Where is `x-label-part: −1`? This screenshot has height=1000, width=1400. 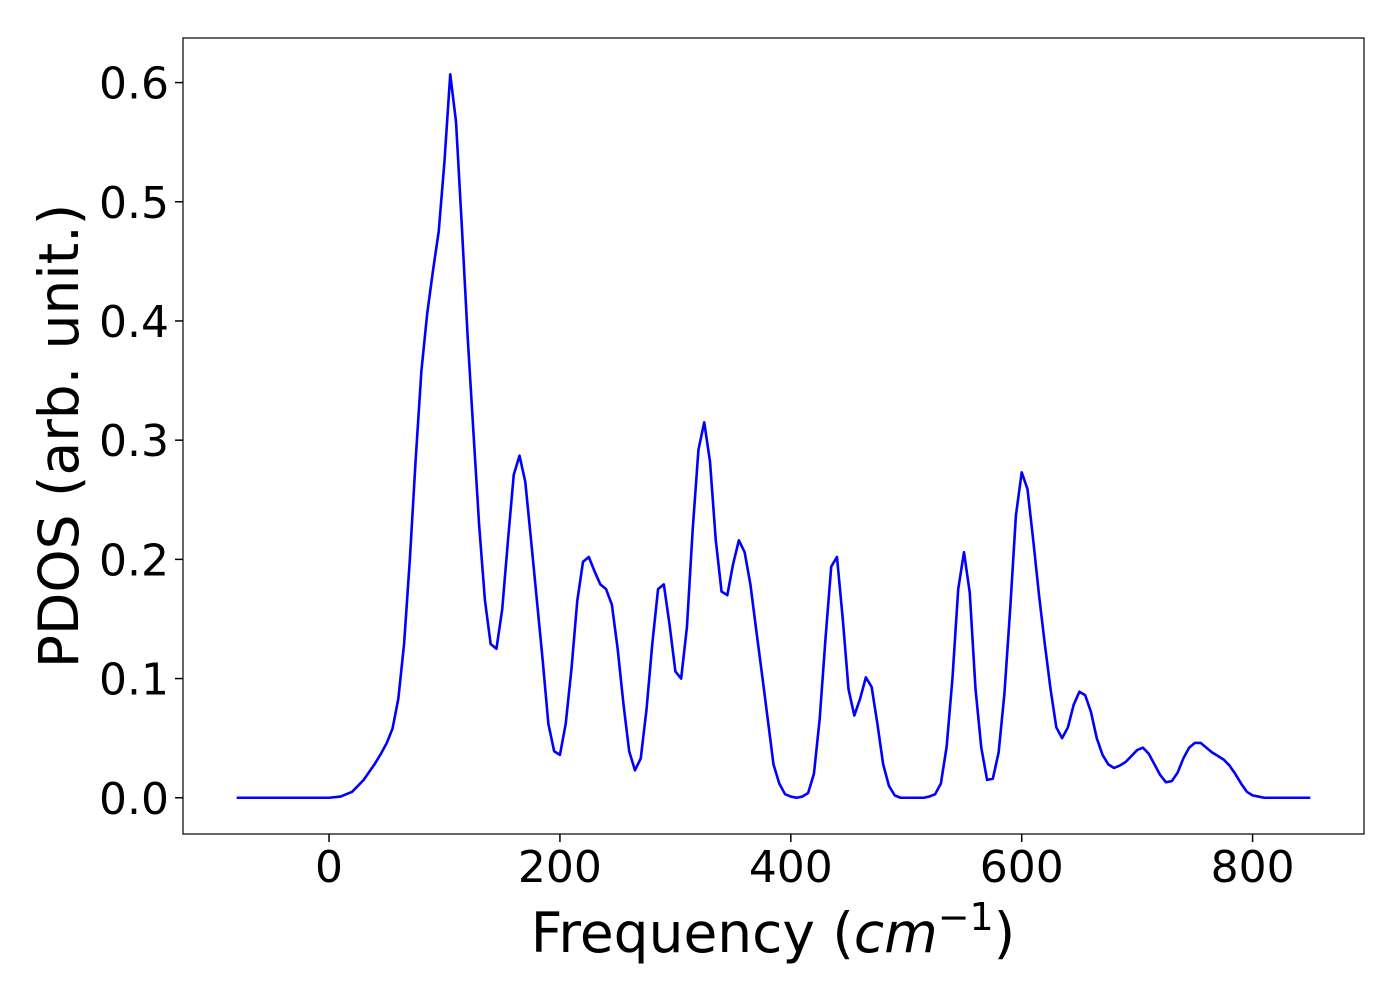 x-label-part: −1 is located at coordinates (966, 917).